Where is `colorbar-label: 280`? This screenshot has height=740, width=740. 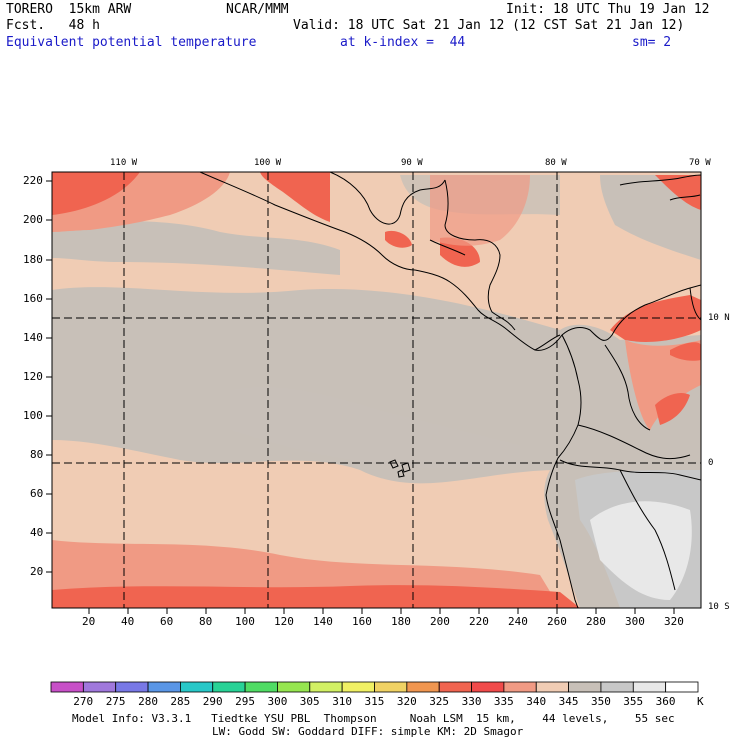 colorbar-label: 280 is located at coordinates (148, 701).